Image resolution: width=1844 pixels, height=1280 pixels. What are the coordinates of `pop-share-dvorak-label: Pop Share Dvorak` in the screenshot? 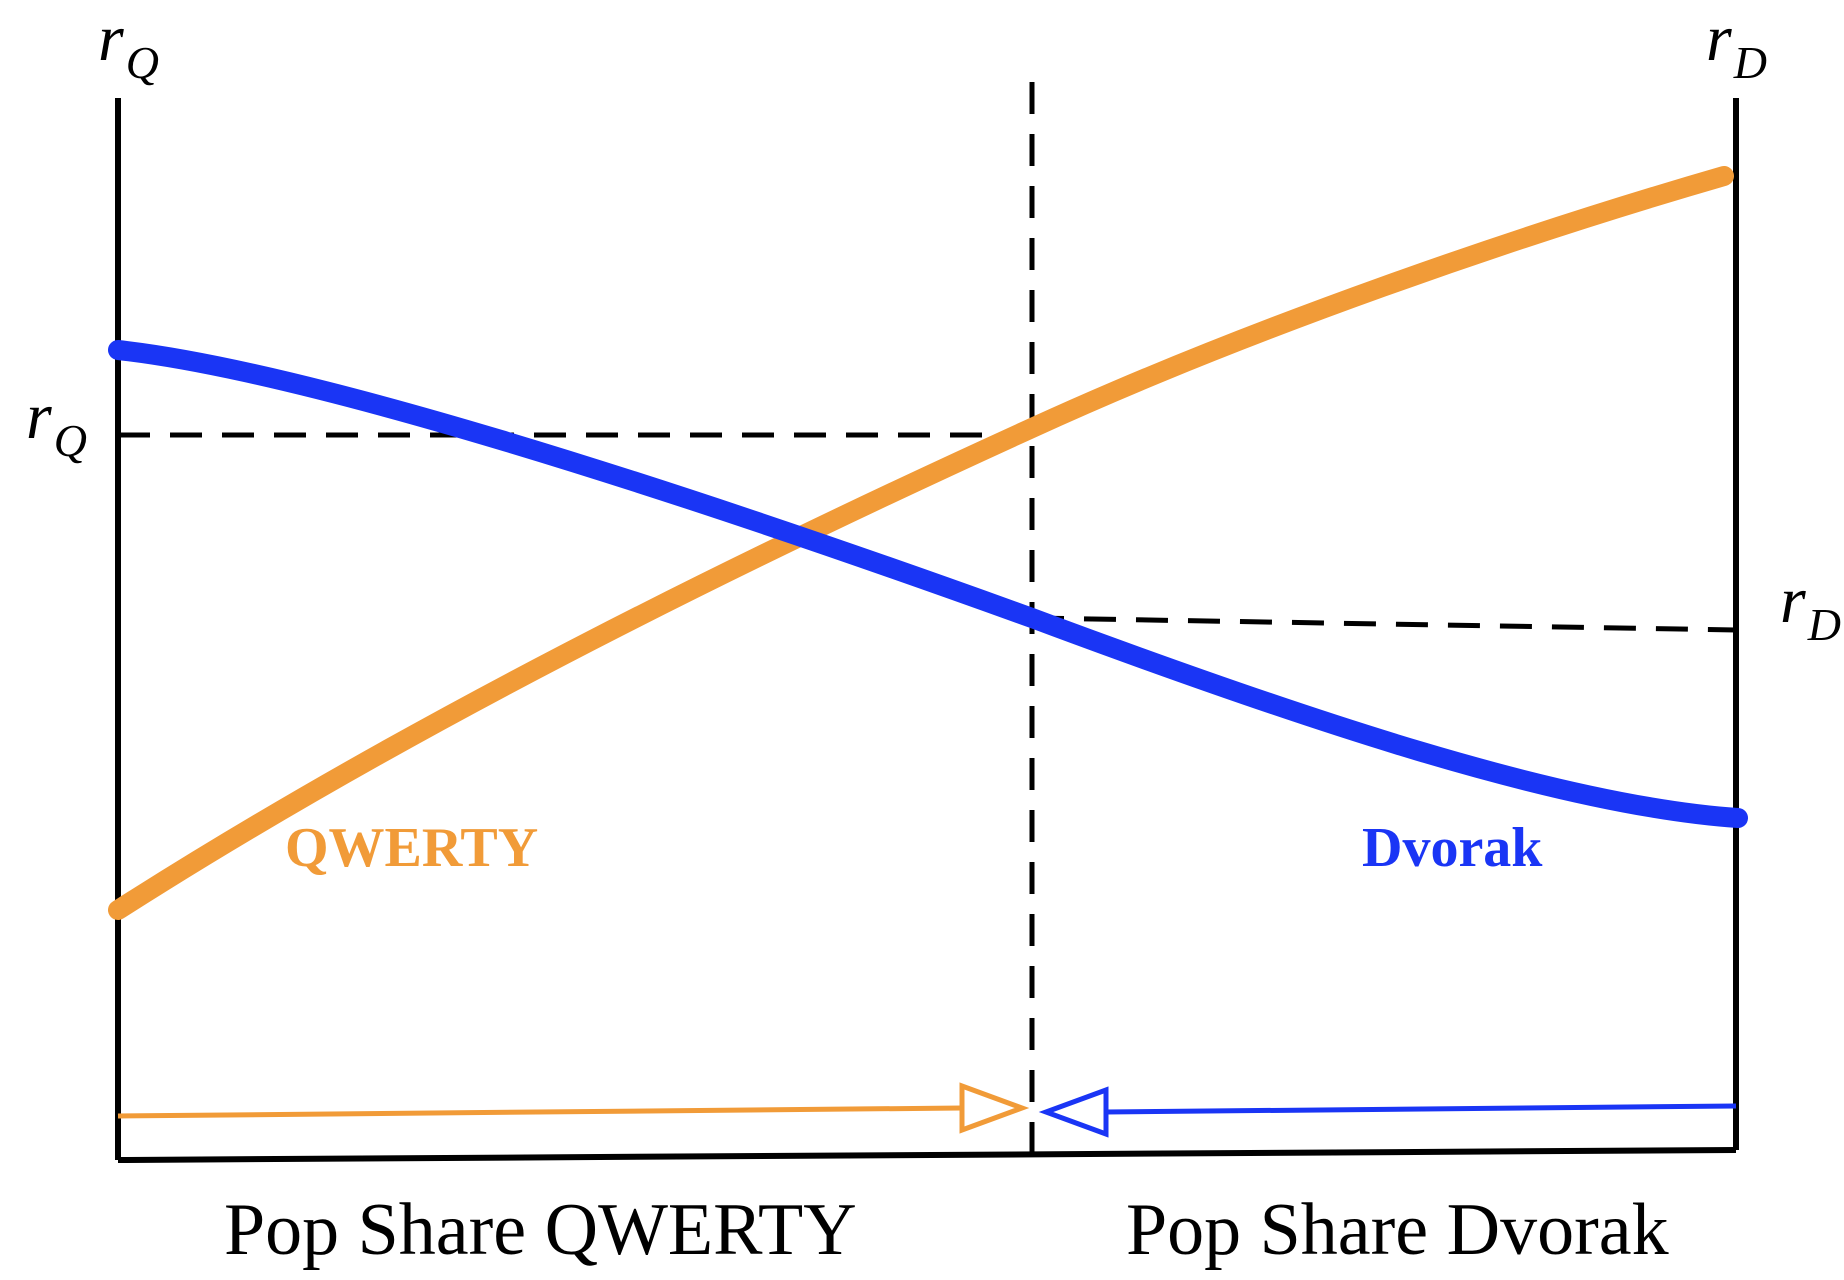 It's located at (1397, 1230).